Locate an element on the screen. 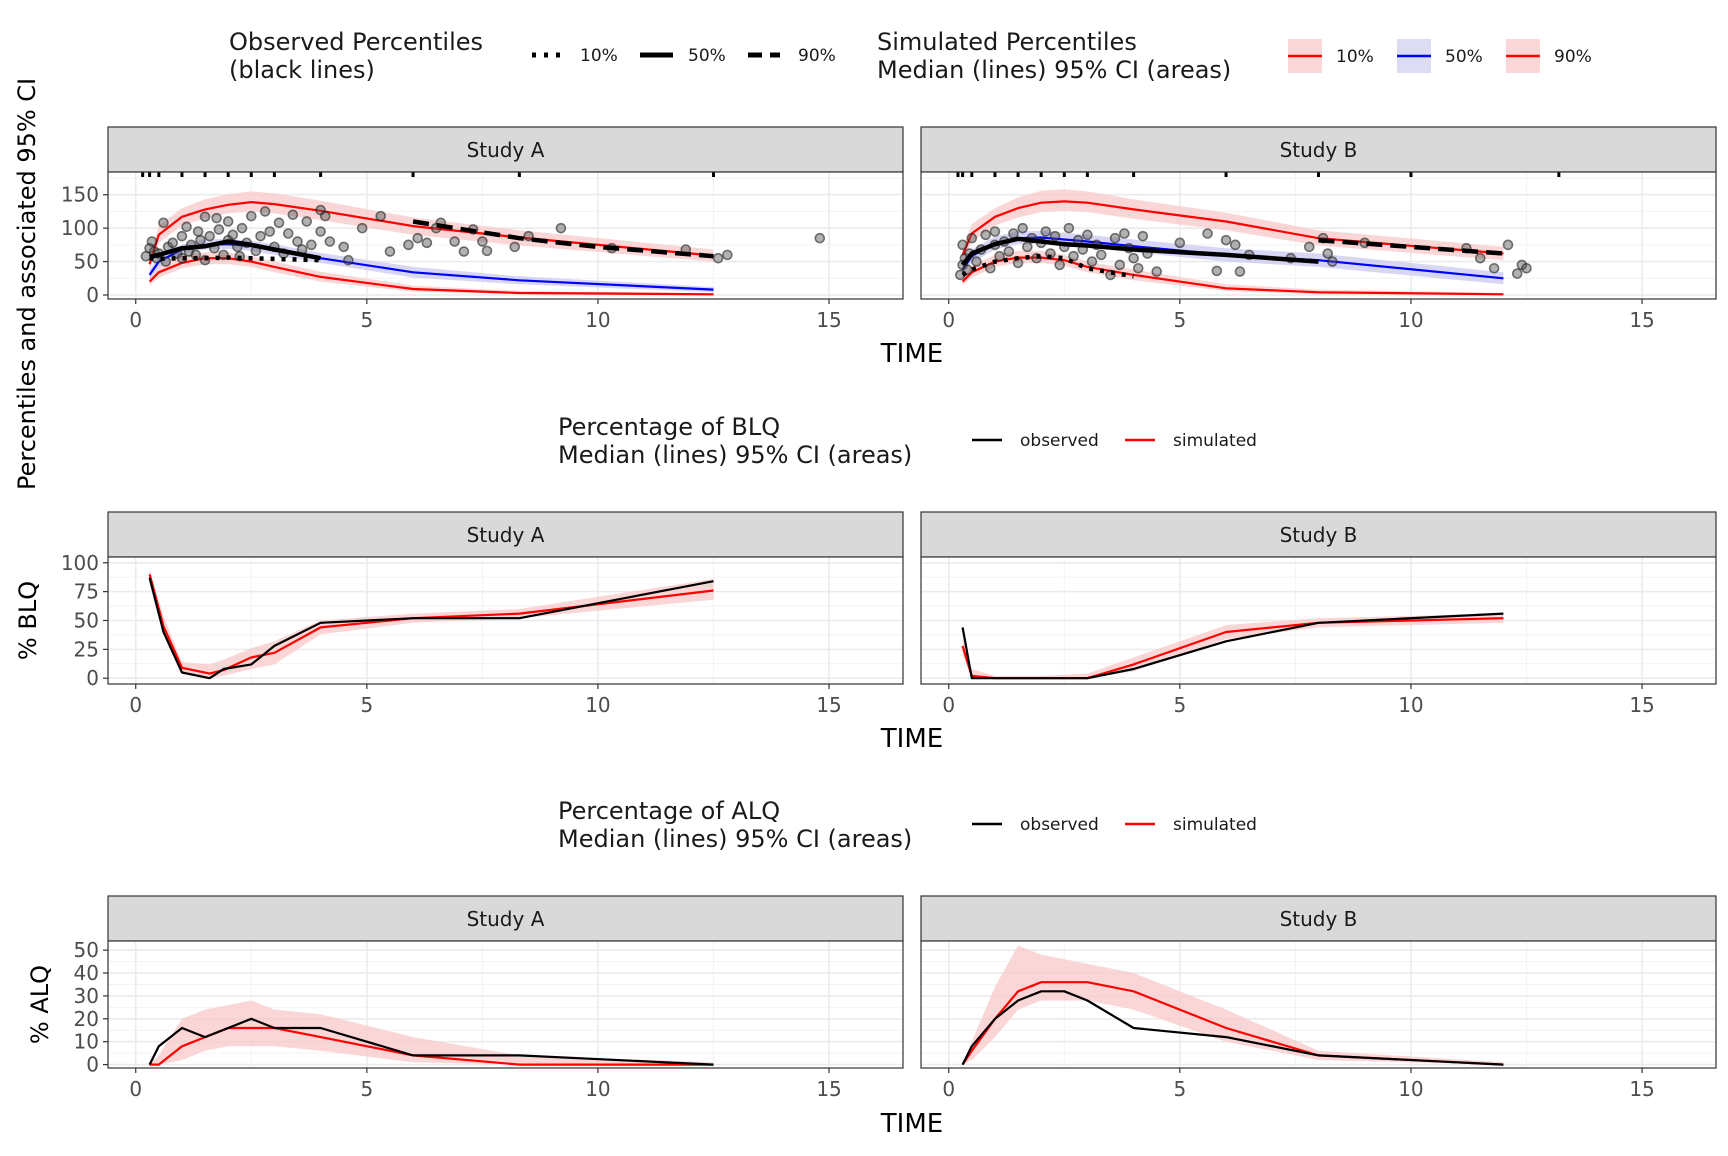 The image size is (1728, 1156). y-tick-label: 75 is located at coordinates (86, 592).